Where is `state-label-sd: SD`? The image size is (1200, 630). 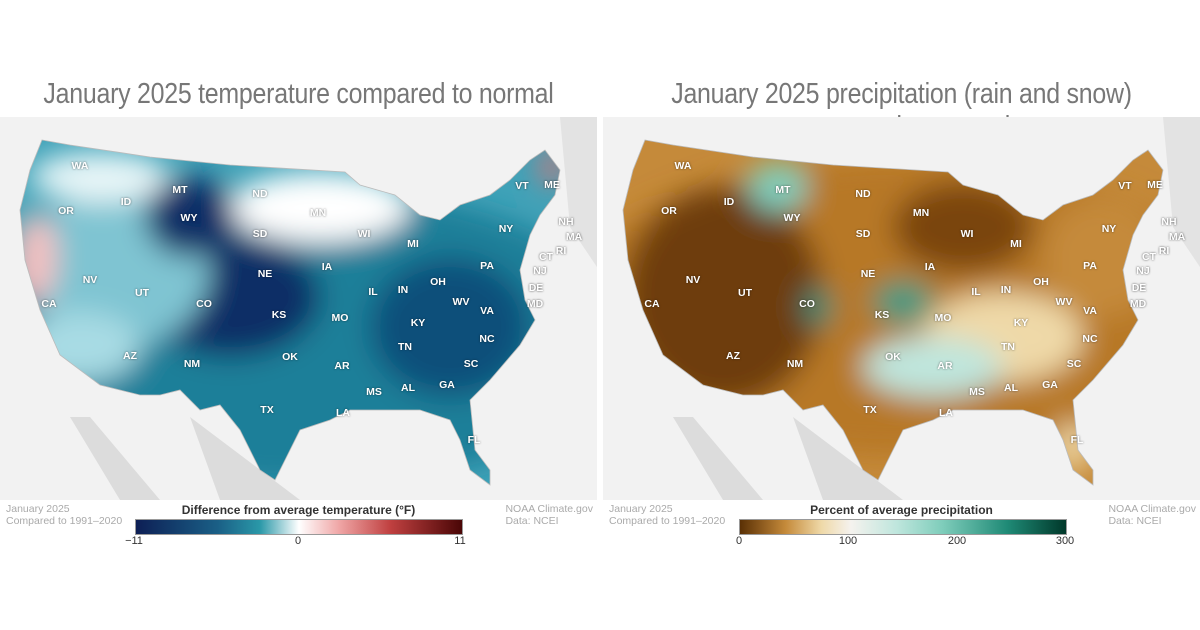 state-label-sd: SD is located at coordinates (863, 234).